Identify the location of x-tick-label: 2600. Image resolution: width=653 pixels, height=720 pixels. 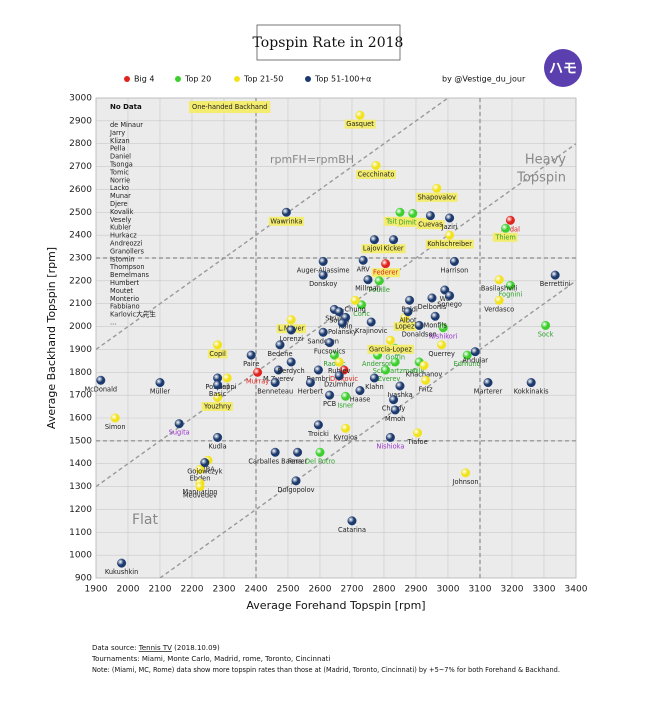
(320, 590).